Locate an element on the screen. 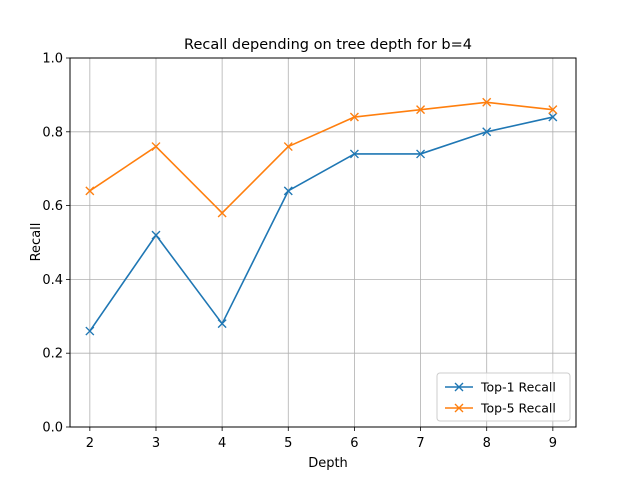  x-tick-label: 5 is located at coordinates (288, 443).